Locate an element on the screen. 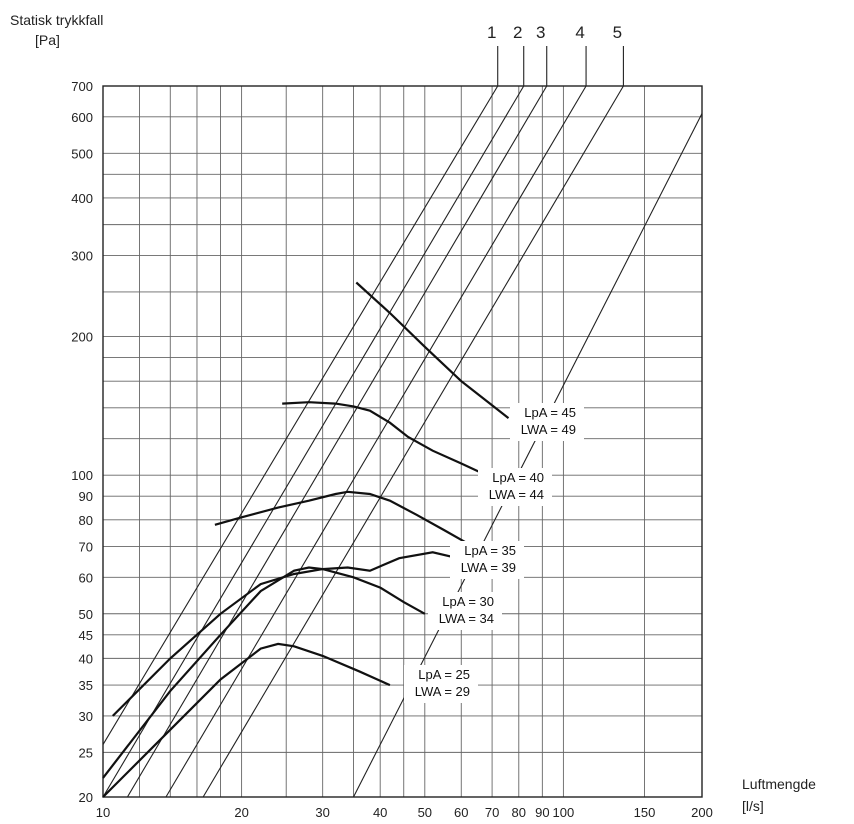 The height and width of the screenshot is (824, 854). y-axis-label: Statisk trykkfall is located at coordinates (57, 20).